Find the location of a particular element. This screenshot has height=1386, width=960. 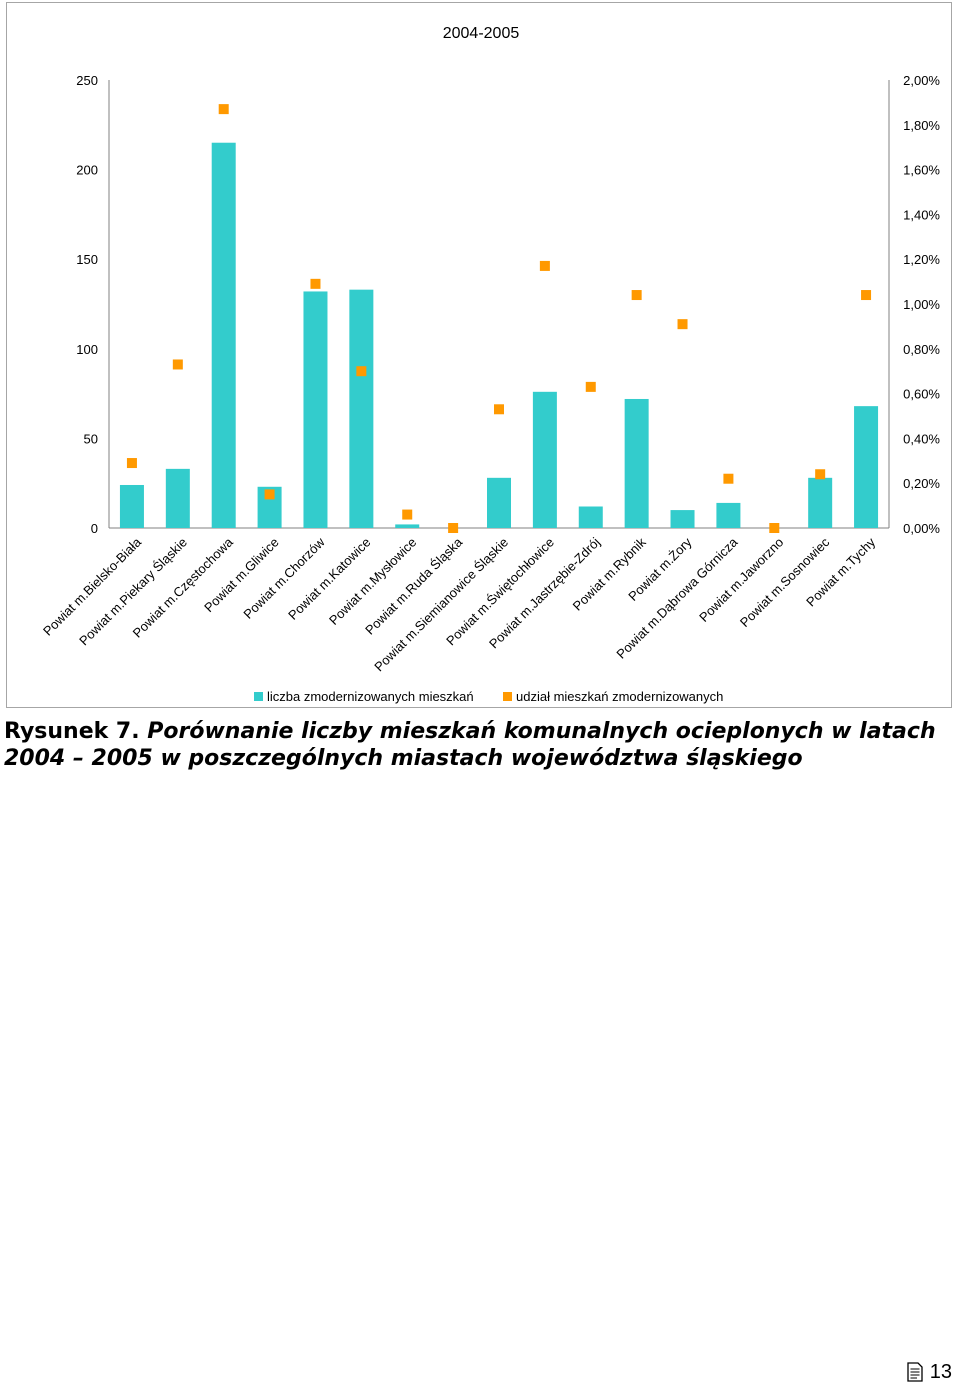

y-tick-label-right: 1,20% is located at coordinates (921, 259).